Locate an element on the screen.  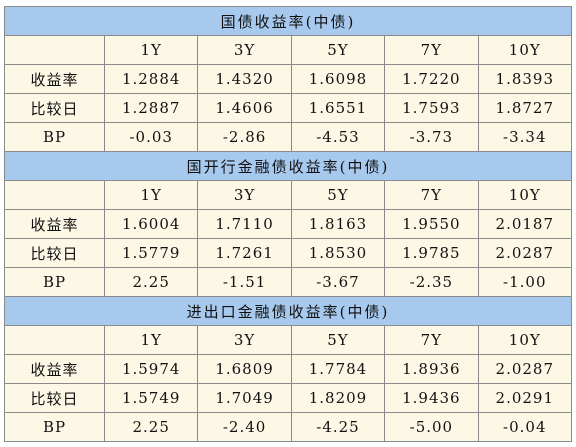
cell-value: 1.9785 is located at coordinates (431, 253).